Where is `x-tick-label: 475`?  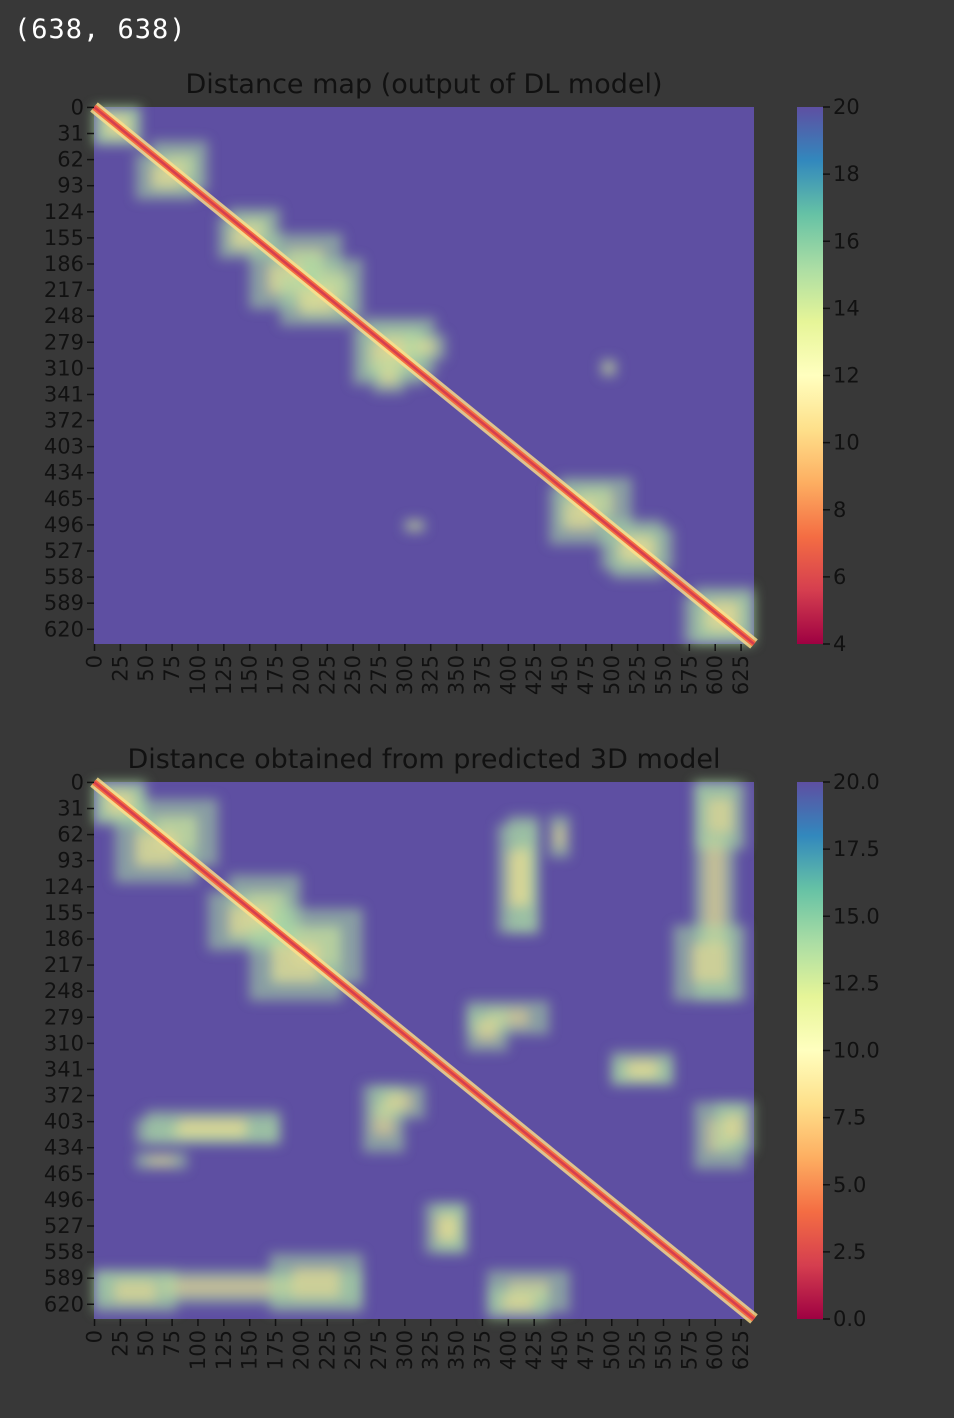
x-tick-label: 475 is located at coordinates (586, 1350).